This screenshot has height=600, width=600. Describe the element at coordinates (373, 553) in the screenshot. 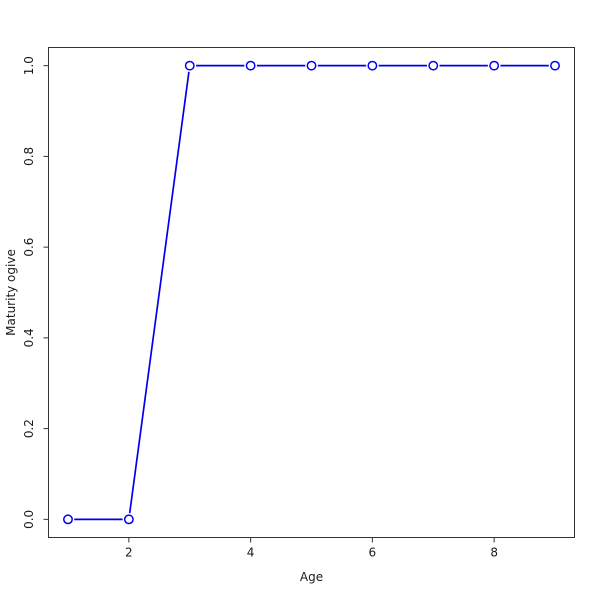

I see `x-axis-tick-label: 6` at that location.